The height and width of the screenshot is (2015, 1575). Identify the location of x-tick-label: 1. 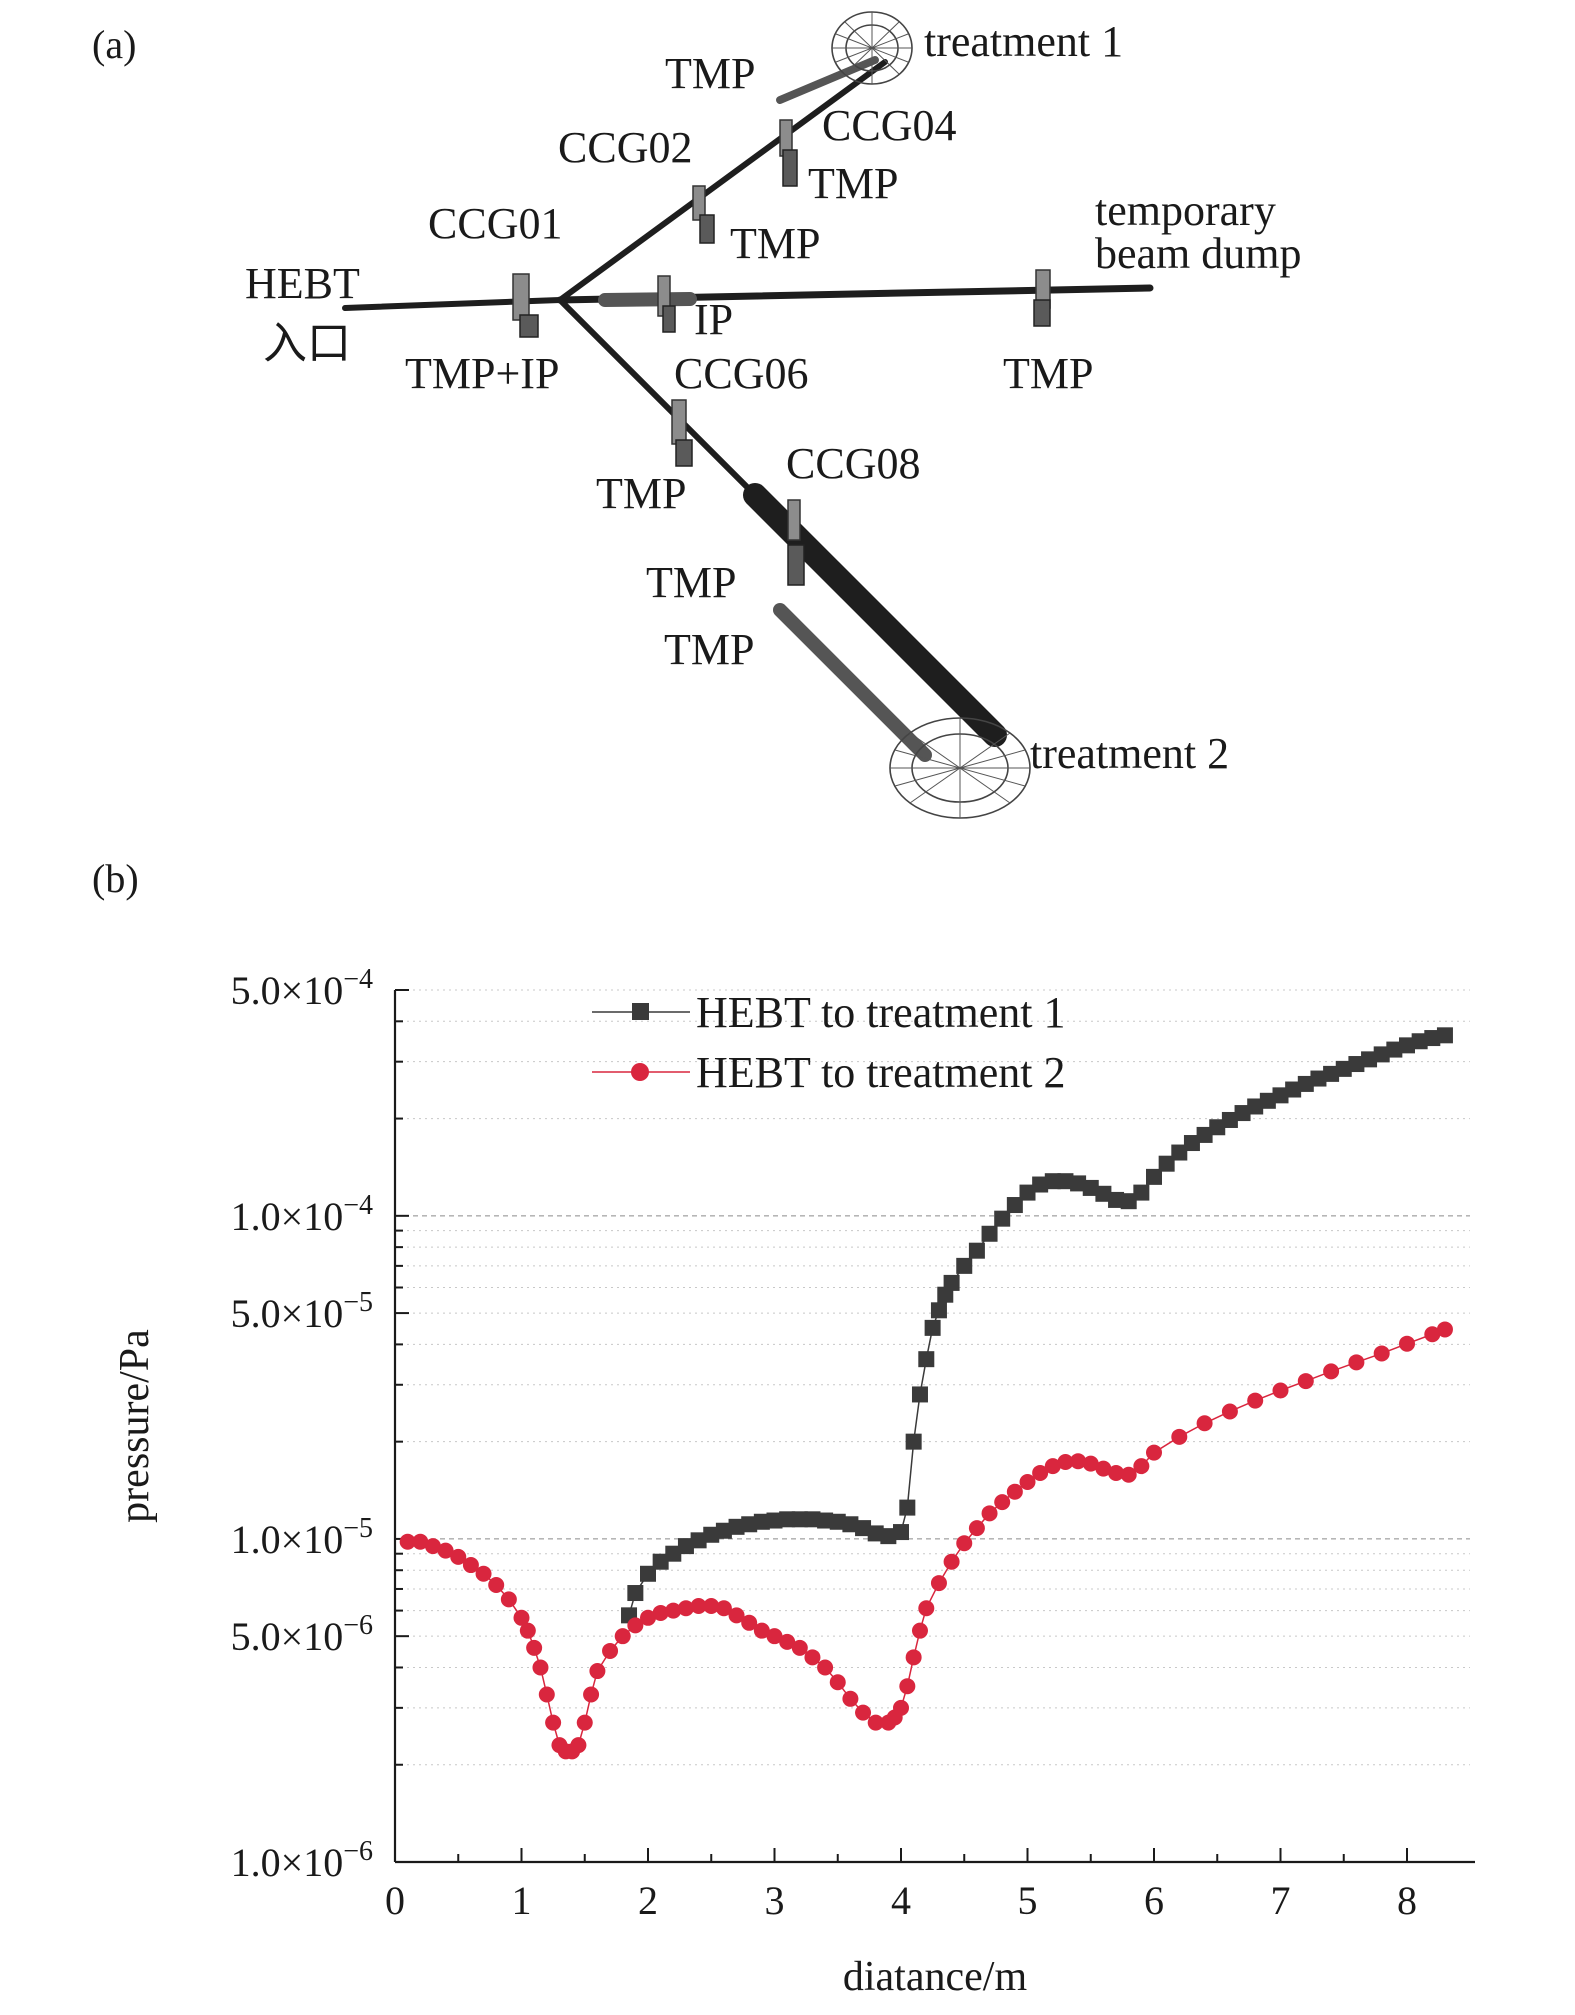
(522, 1900).